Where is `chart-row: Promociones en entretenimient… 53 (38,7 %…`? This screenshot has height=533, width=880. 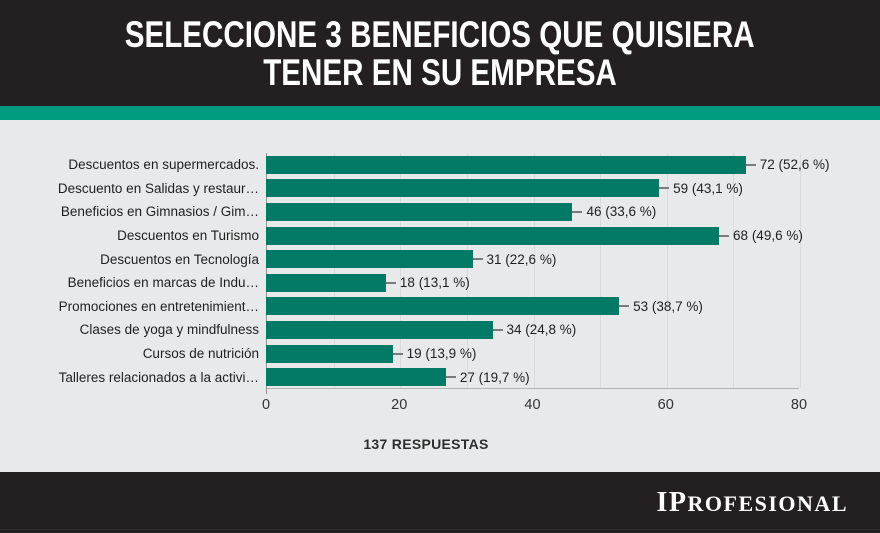
chart-row: Promociones en entretenimient… 53 (38,7 %… is located at coordinates (440, 307).